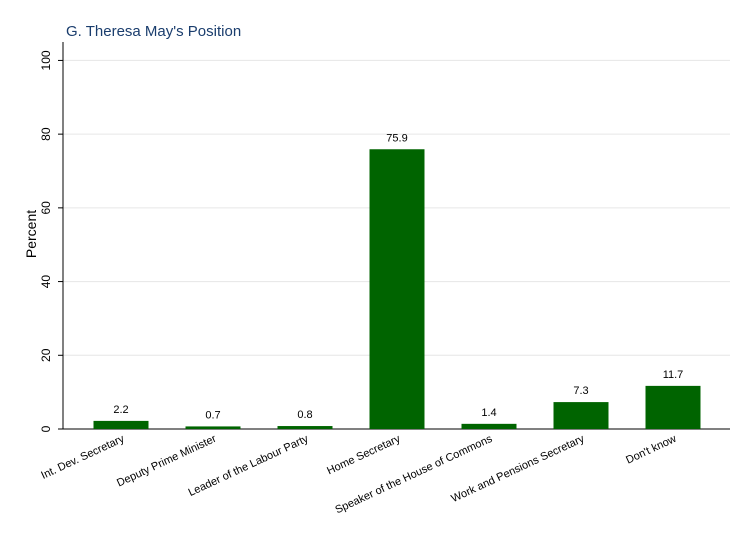 The width and height of the screenshot is (750, 545). What do you see at coordinates (651, 450) in the screenshot?
I see `category-label: Don't know` at bounding box center [651, 450].